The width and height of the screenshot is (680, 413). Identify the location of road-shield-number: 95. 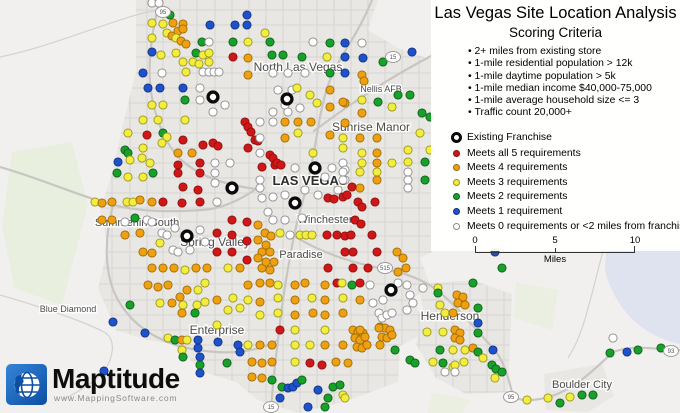
(511, 398).